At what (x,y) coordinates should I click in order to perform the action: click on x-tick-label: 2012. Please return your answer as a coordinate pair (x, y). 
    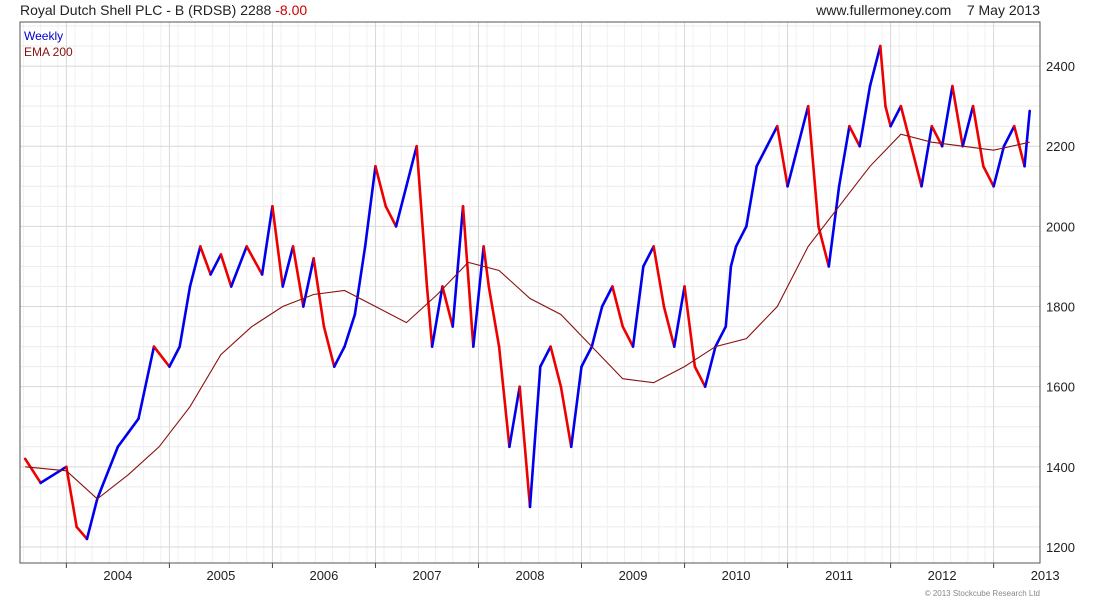
    Looking at the image, I should click on (942, 575).